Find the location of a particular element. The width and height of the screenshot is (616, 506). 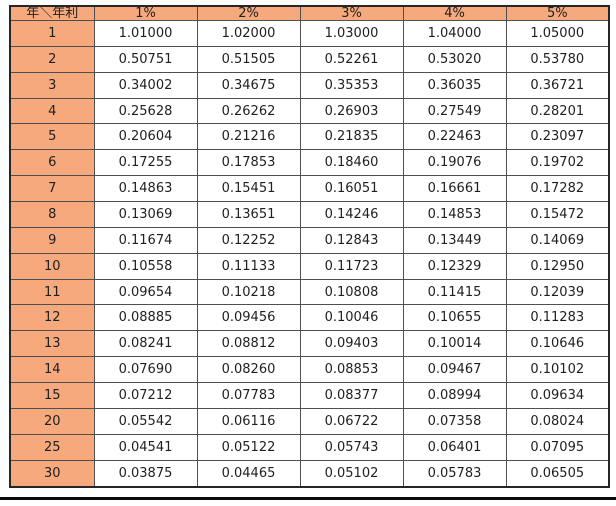

value-cell: 0.11674 is located at coordinates (145, 240).